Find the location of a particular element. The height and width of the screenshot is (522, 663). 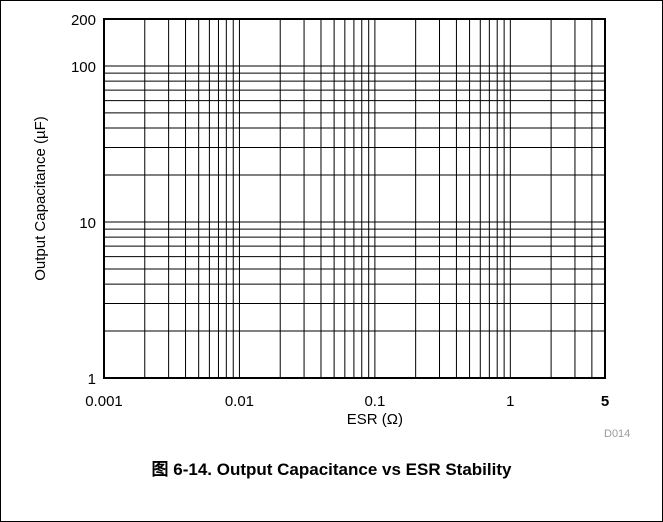

y-tick-label: 10 is located at coordinates (87, 223).